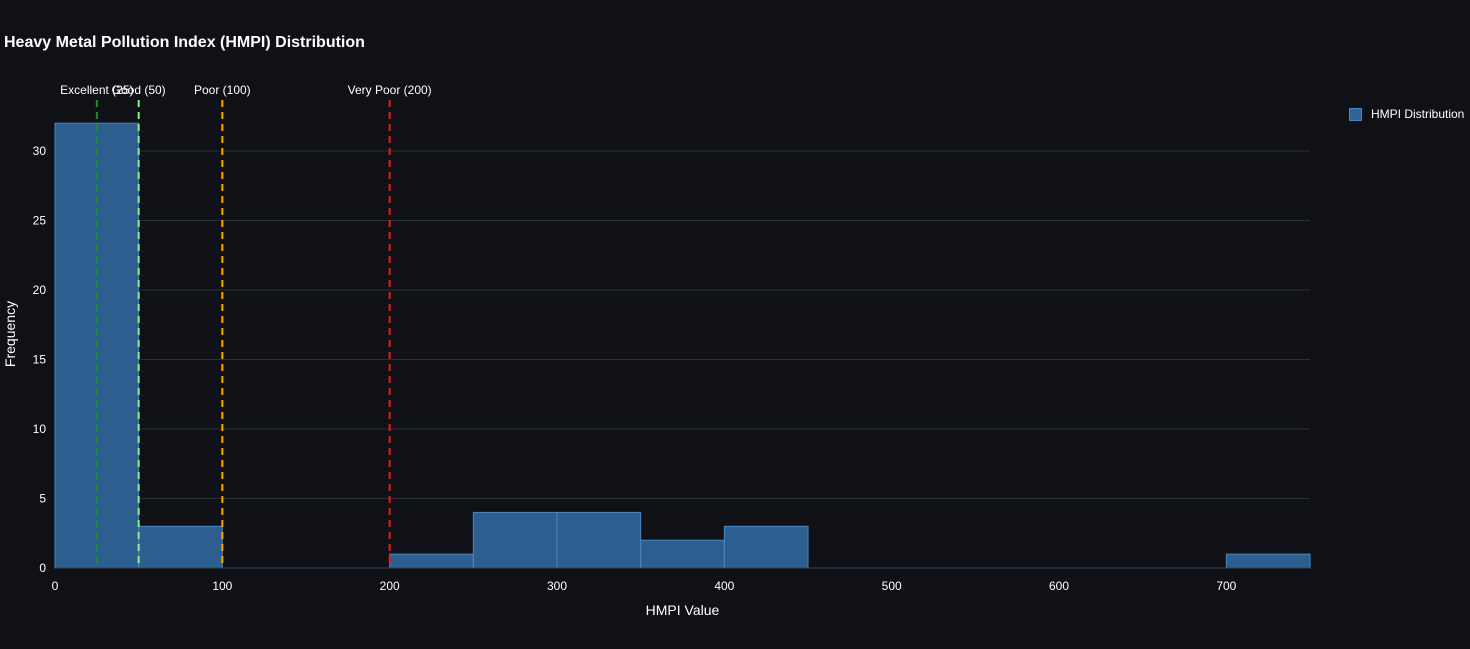 This screenshot has width=1470, height=649. I want to click on x-tick-label-700: 700, so click(1226, 586).